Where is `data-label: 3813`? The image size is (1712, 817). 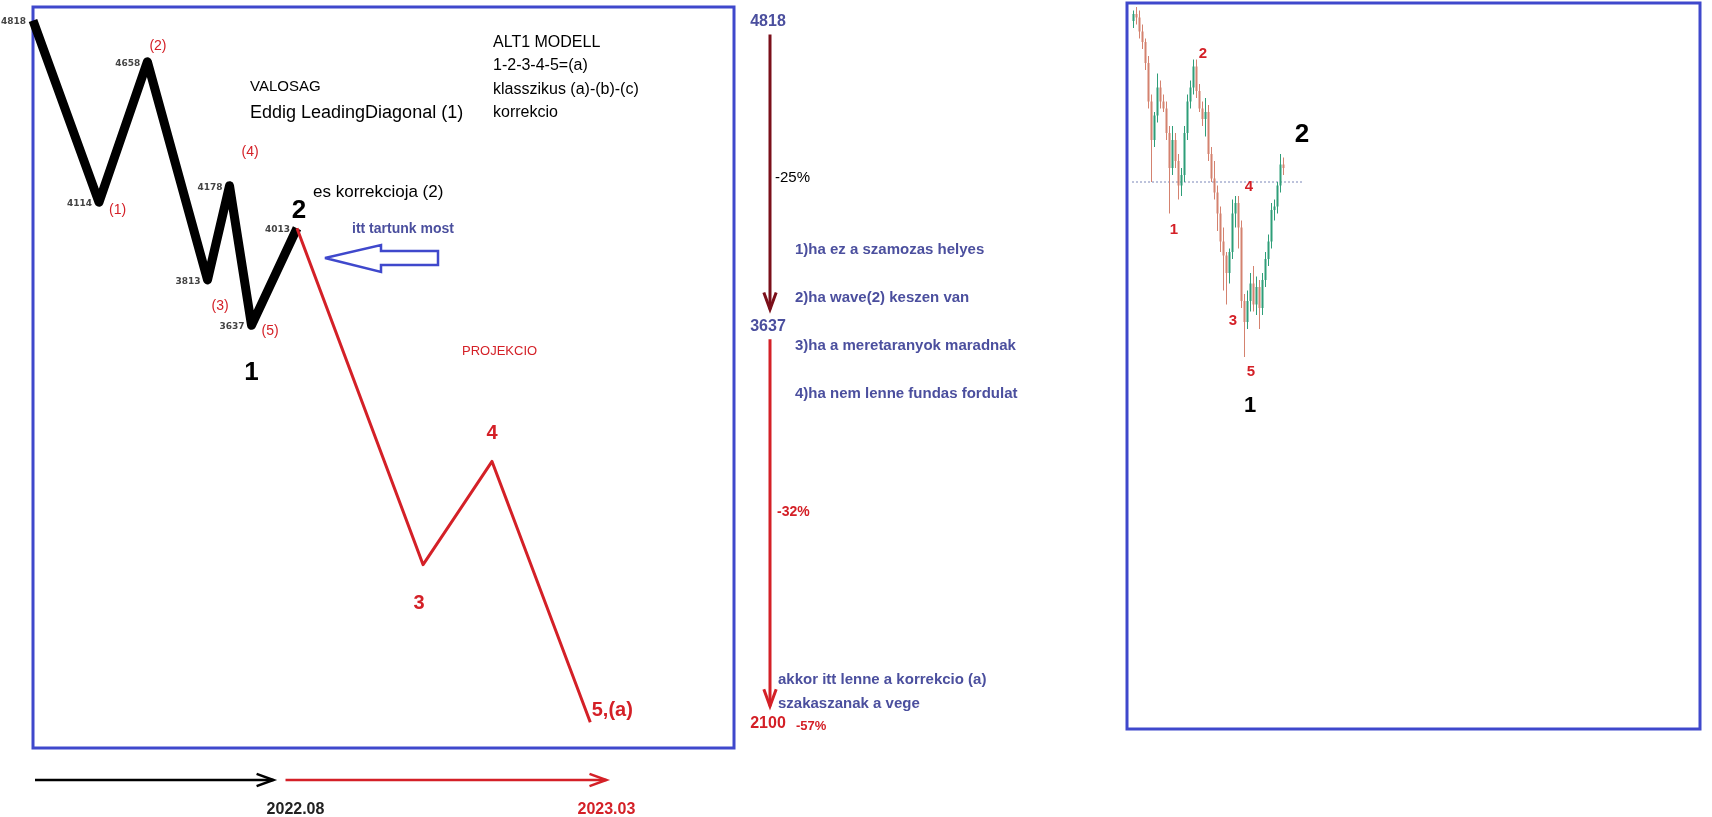 data-label: 3813 is located at coordinates (188, 280).